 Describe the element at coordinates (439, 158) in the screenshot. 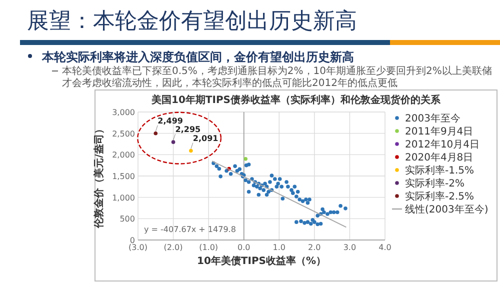

I see `legend-label: 2020年4月8日` at that location.